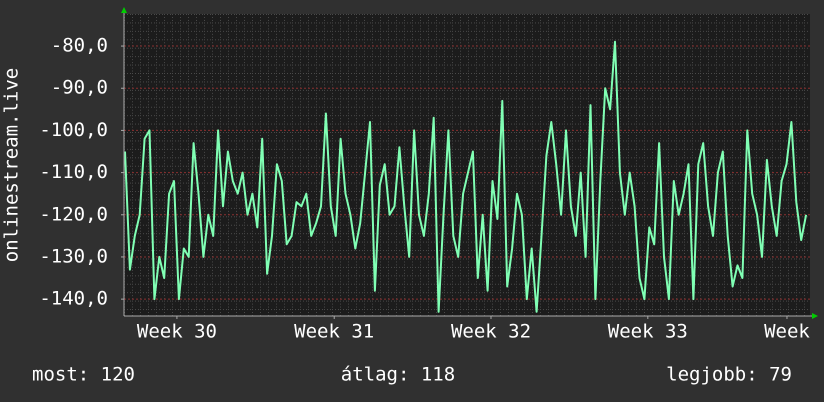 Image resolution: width=824 pixels, height=402 pixels. I want to click on y-tick-label: -100,0, so click(73, 130).